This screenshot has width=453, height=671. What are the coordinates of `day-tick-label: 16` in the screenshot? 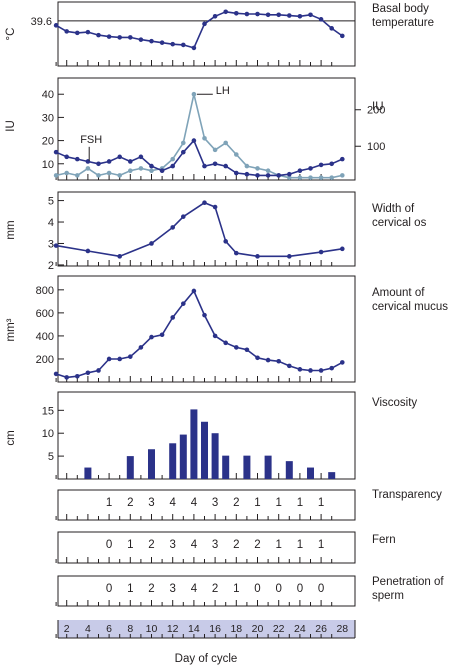 It's located at (215, 629).